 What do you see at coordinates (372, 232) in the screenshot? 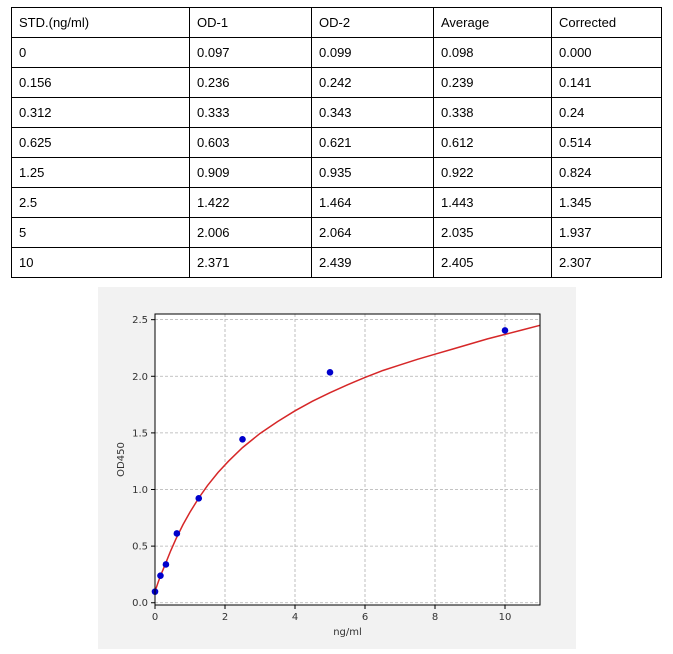
I see `cell-od2: 2.064` at bounding box center [372, 232].